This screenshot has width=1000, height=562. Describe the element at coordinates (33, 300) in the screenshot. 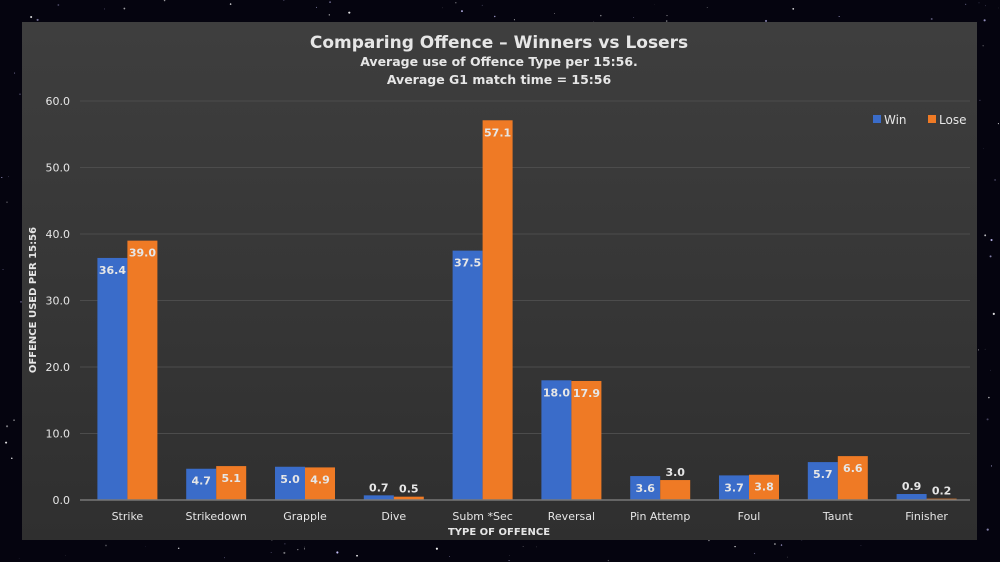

I see `y-axis-label: OFFENCE USED PER 15:56` at that location.